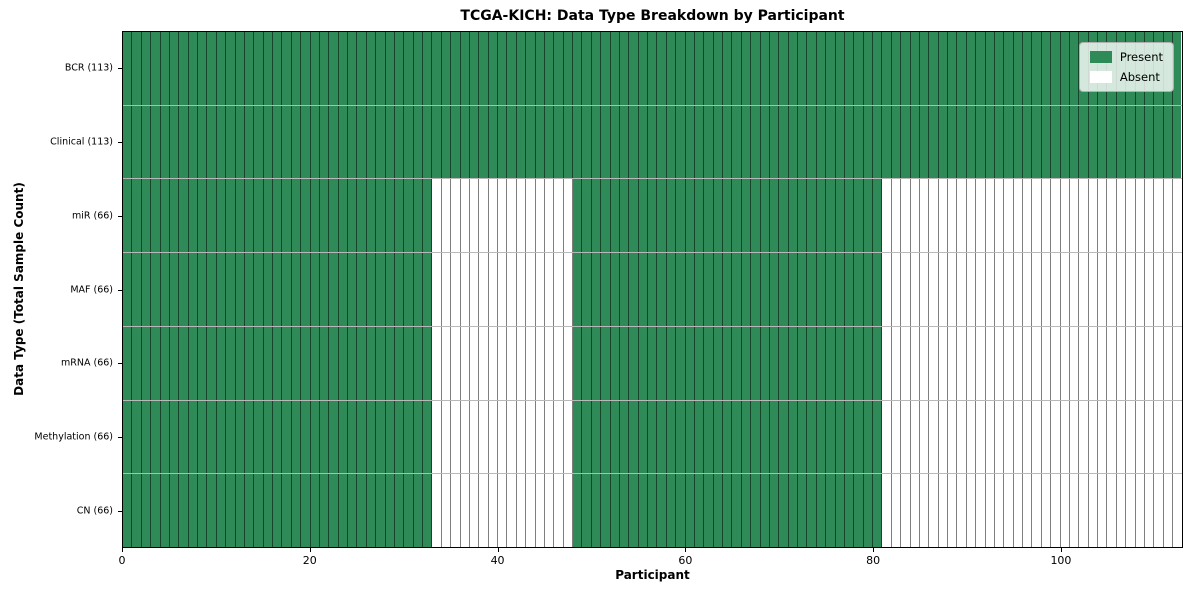  What do you see at coordinates (1100, 57) in the screenshot?
I see `present-swatch-icon` at bounding box center [1100, 57].